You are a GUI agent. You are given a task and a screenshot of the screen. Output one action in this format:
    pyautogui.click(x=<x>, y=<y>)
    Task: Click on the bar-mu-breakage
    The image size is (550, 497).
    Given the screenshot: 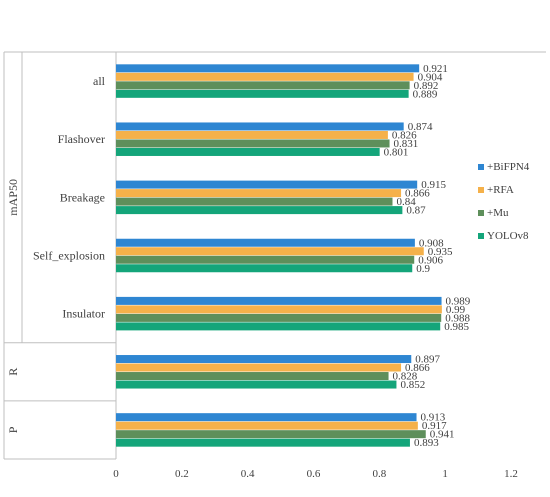 What is the action you would take?
    pyautogui.click(x=254, y=201)
    